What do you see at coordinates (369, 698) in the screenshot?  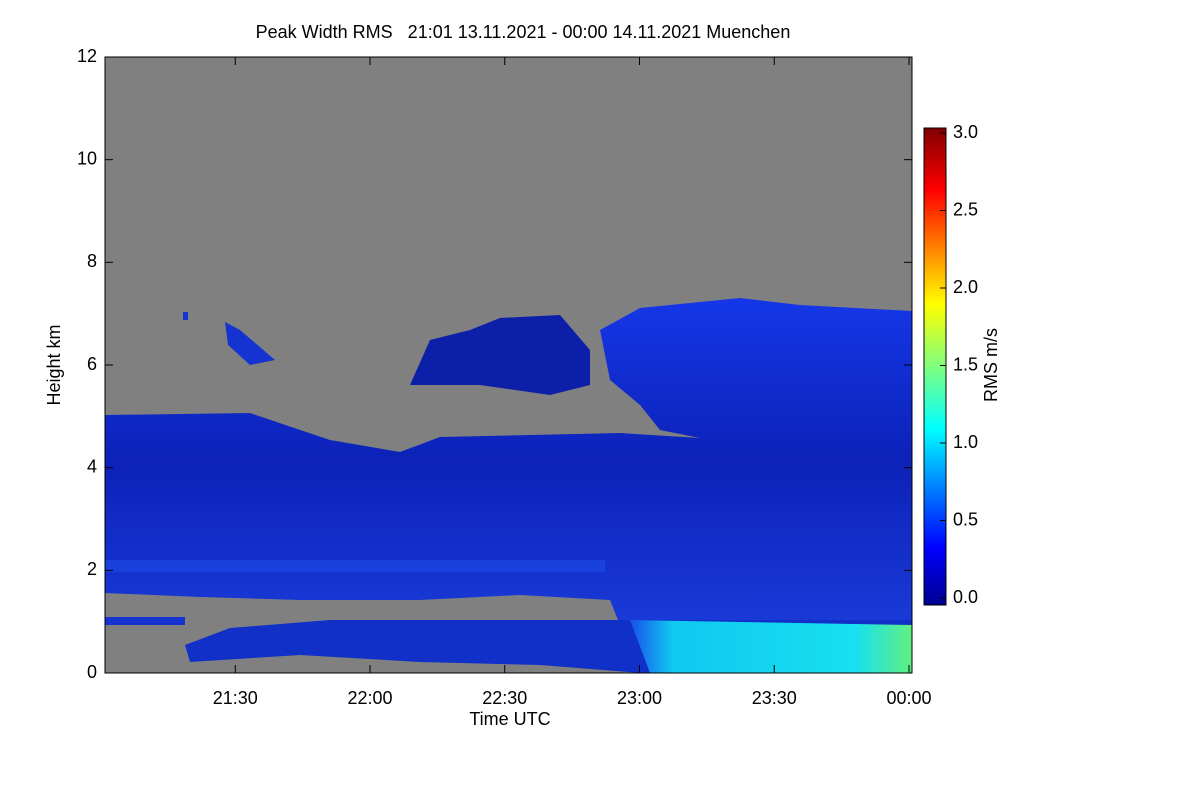 I see `x-tick-label: 22:00` at bounding box center [369, 698].